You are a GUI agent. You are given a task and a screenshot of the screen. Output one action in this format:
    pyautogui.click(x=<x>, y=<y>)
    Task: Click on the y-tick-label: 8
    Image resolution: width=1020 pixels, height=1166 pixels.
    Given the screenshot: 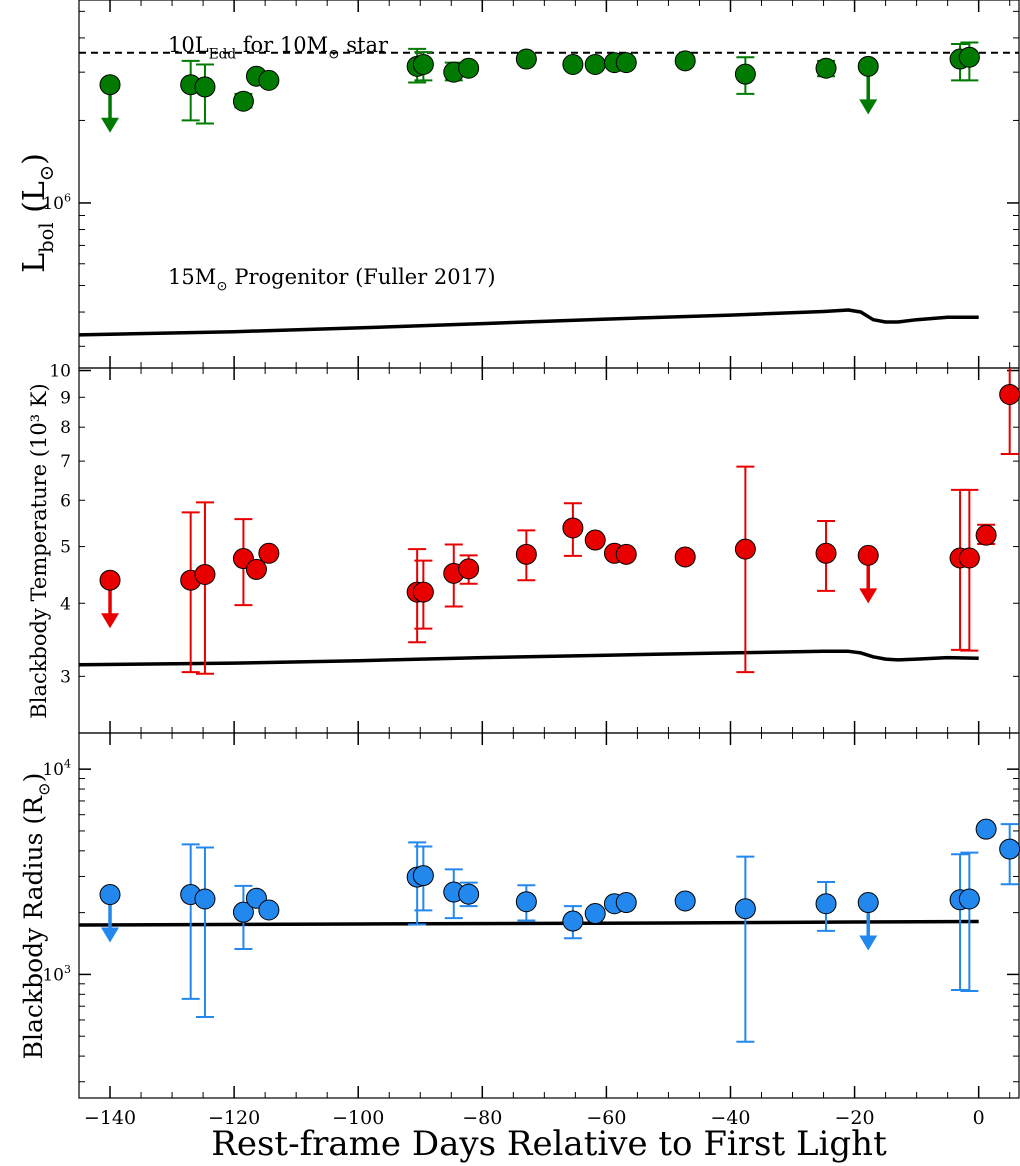 What is the action you would take?
    pyautogui.click(x=65, y=428)
    